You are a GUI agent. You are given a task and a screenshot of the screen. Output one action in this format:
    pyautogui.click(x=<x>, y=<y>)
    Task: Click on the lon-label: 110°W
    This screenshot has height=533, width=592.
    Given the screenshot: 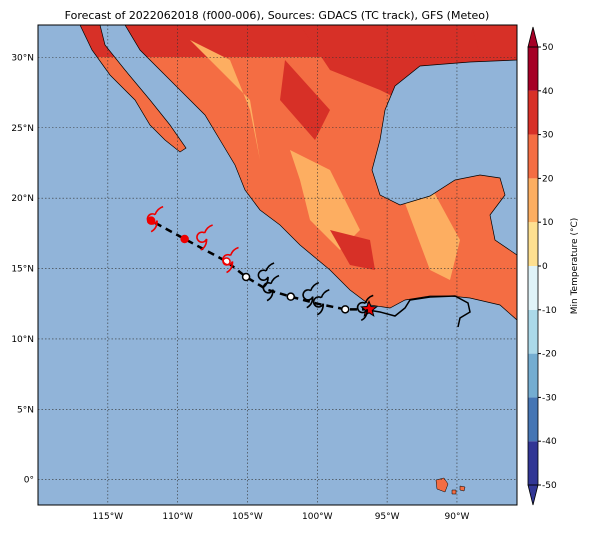 What is the action you would take?
    pyautogui.click(x=177, y=517)
    